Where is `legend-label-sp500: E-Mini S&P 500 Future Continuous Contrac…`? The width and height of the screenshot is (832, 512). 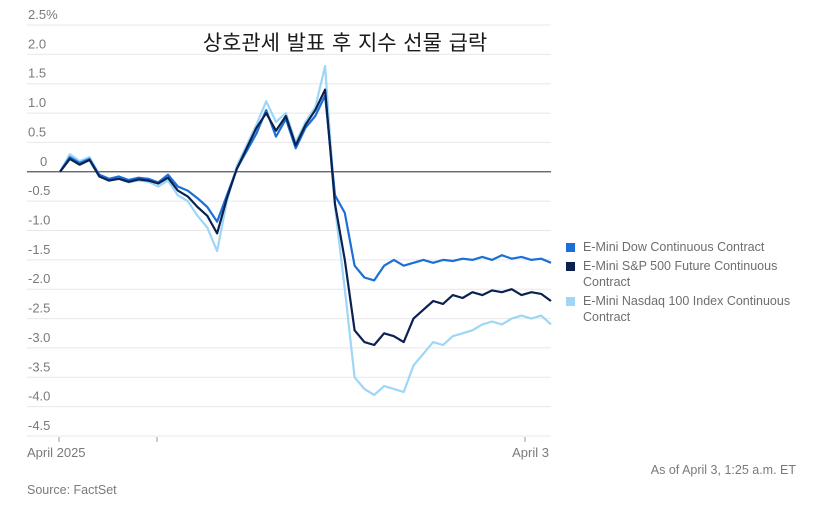 legend-label-sp500: E-Mini S&P 500 Future Continuous Contrac… is located at coordinates (680, 274).